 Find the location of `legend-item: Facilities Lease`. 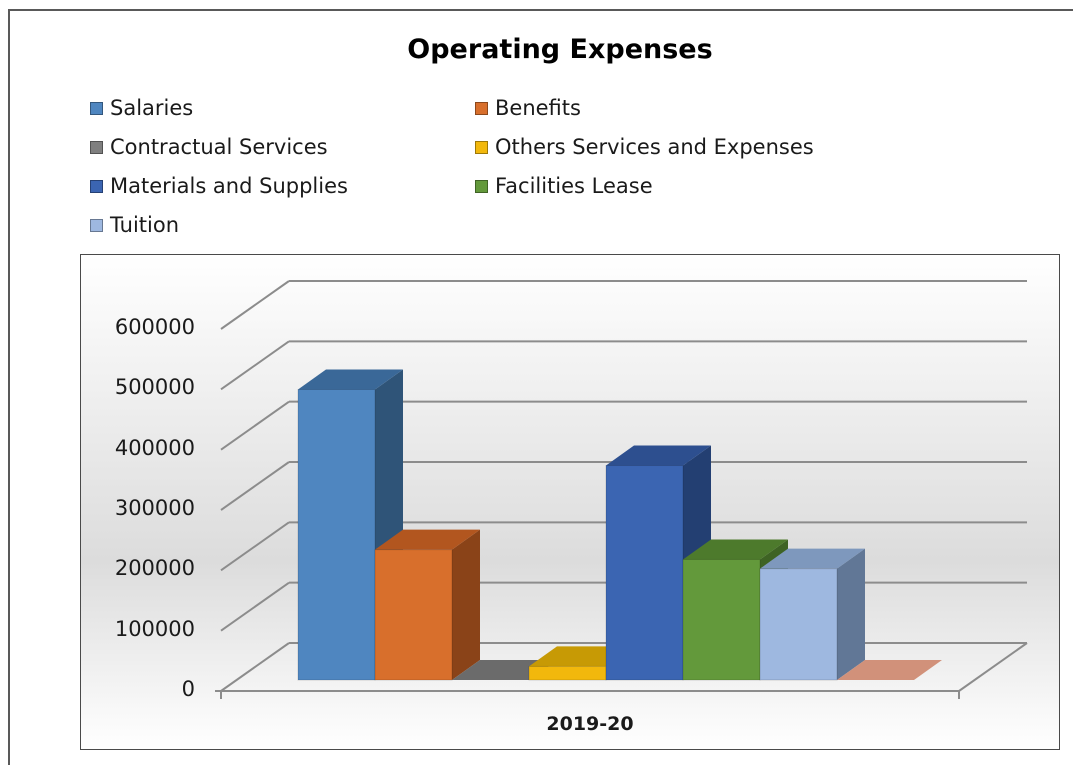

legend-item: Facilities Lease is located at coordinates (564, 186).